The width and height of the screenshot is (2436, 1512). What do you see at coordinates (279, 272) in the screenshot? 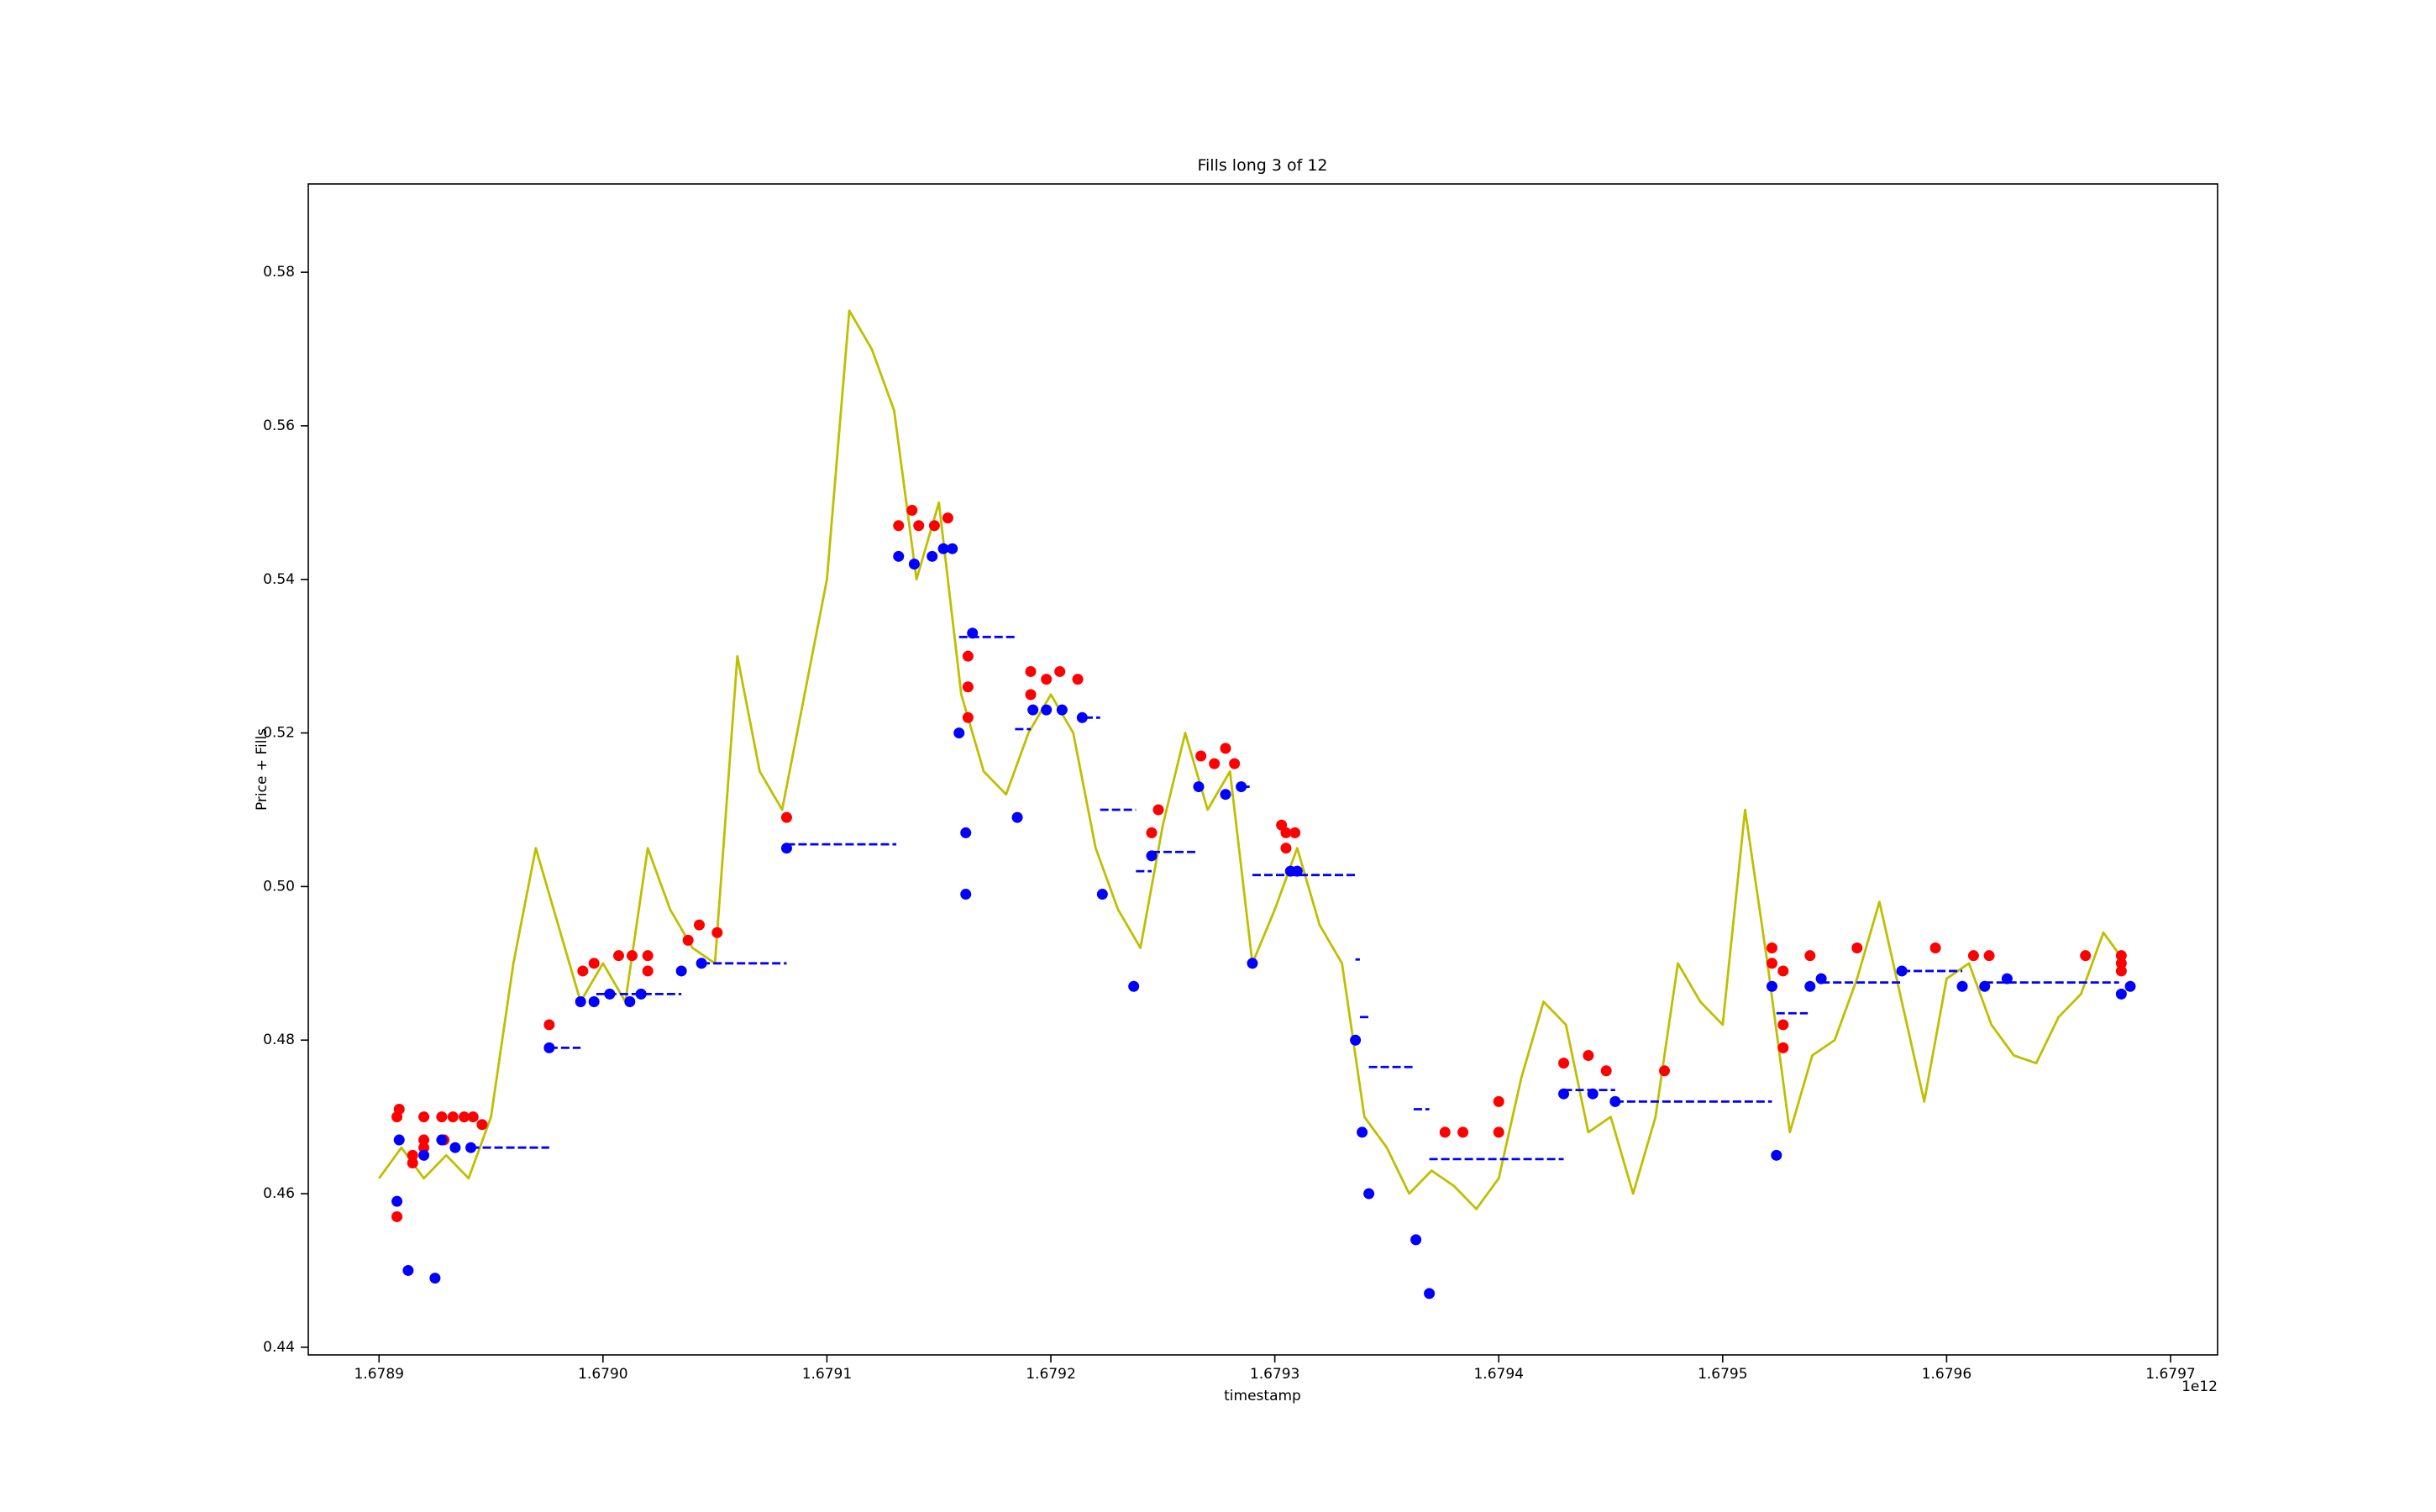
I see `y-tick-label: 0.58` at bounding box center [279, 272].